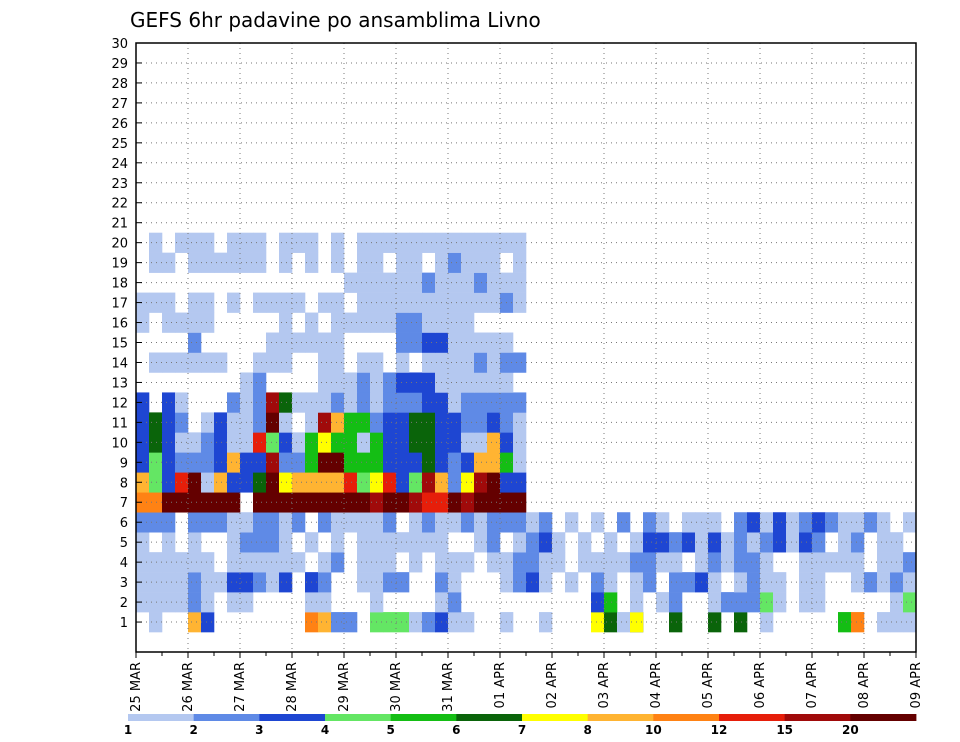  I want to click on y-tick-label: 15, so click(119, 344).